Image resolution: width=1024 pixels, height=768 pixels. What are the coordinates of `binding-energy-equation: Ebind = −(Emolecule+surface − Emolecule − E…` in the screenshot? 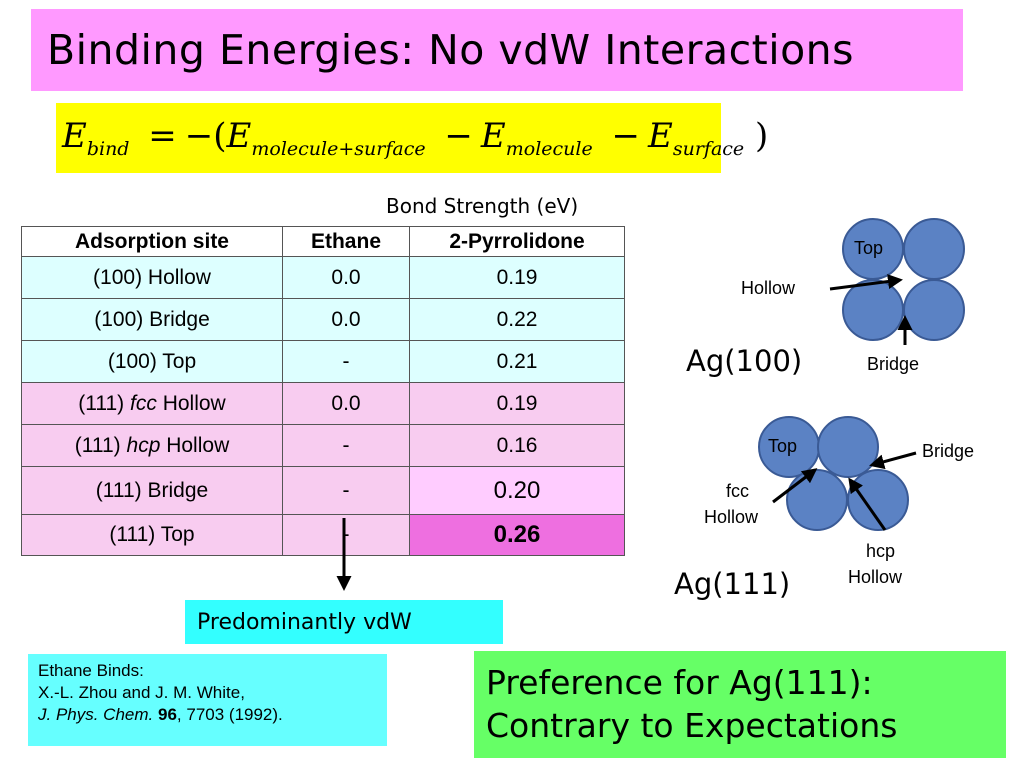 It's located at (412, 138).